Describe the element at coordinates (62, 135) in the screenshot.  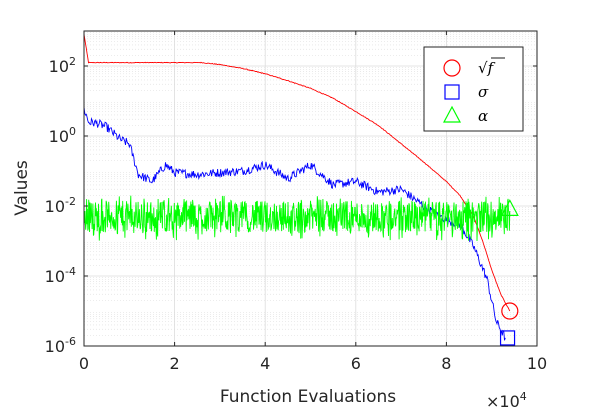
I see `y-tick-label: 10⁰` at that location.